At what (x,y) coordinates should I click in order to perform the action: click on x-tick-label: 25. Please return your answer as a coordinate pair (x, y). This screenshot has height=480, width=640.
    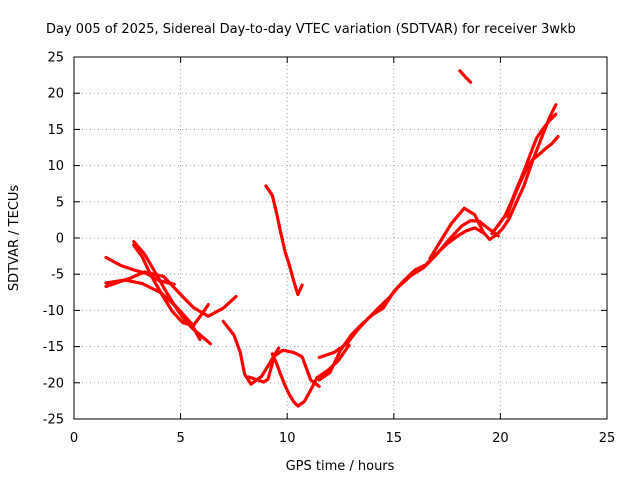
    Looking at the image, I should click on (607, 438).